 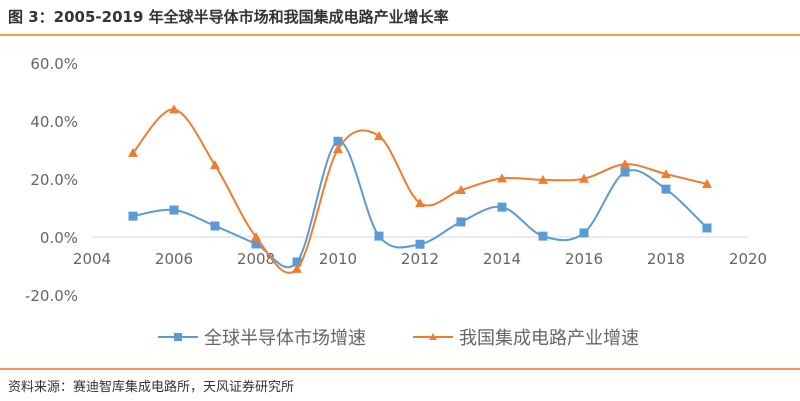 I want to click on x-tick-label: 2006, so click(x=174, y=259).